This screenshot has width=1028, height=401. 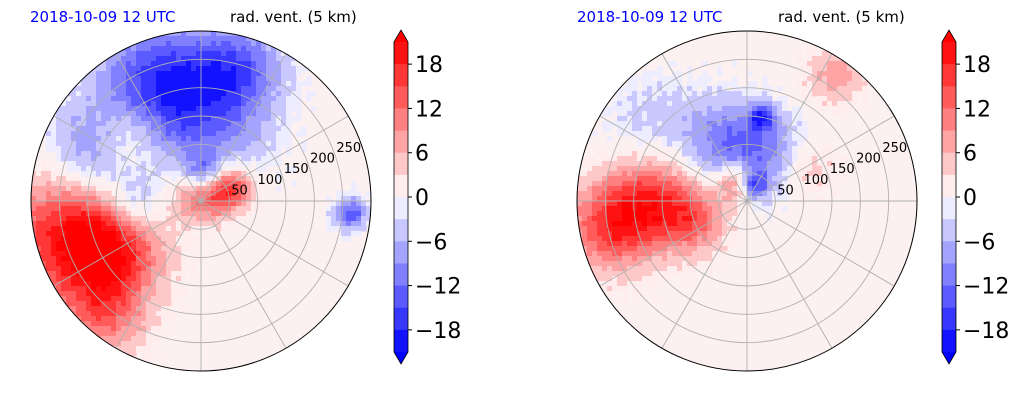 What do you see at coordinates (650, 17) in the screenshot?
I see `panel-date-title: 2018-10-09 12 UTC` at bounding box center [650, 17].